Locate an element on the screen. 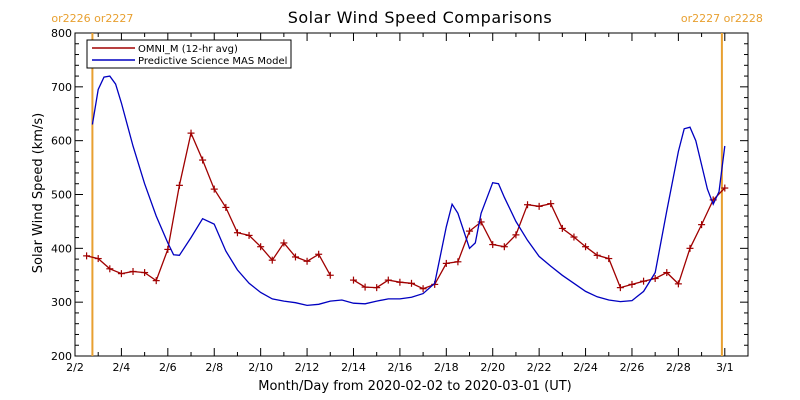 The image size is (800, 400). y-tick-label: 800 is located at coordinates (61, 33).